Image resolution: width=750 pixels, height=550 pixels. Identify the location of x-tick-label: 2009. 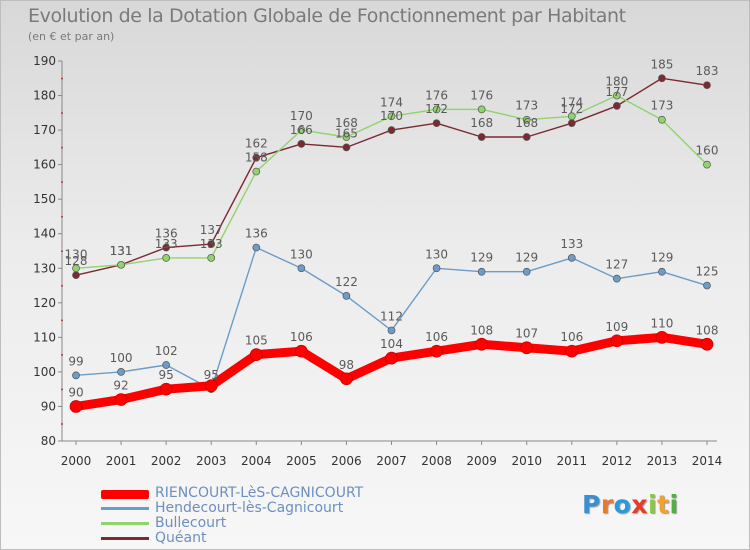
(481, 461).